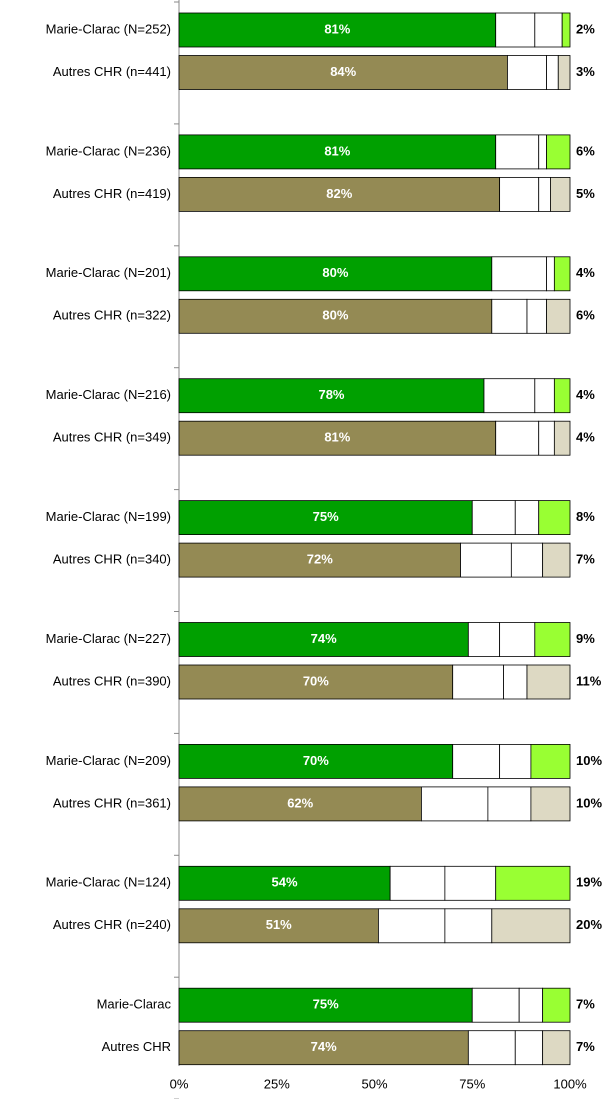 The width and height of the screenshot is (608, 1099). Describe the element at coordinates (108, 272) in the screenshot. I see `category-label: Marie-Clarac (N=201)` at that location.